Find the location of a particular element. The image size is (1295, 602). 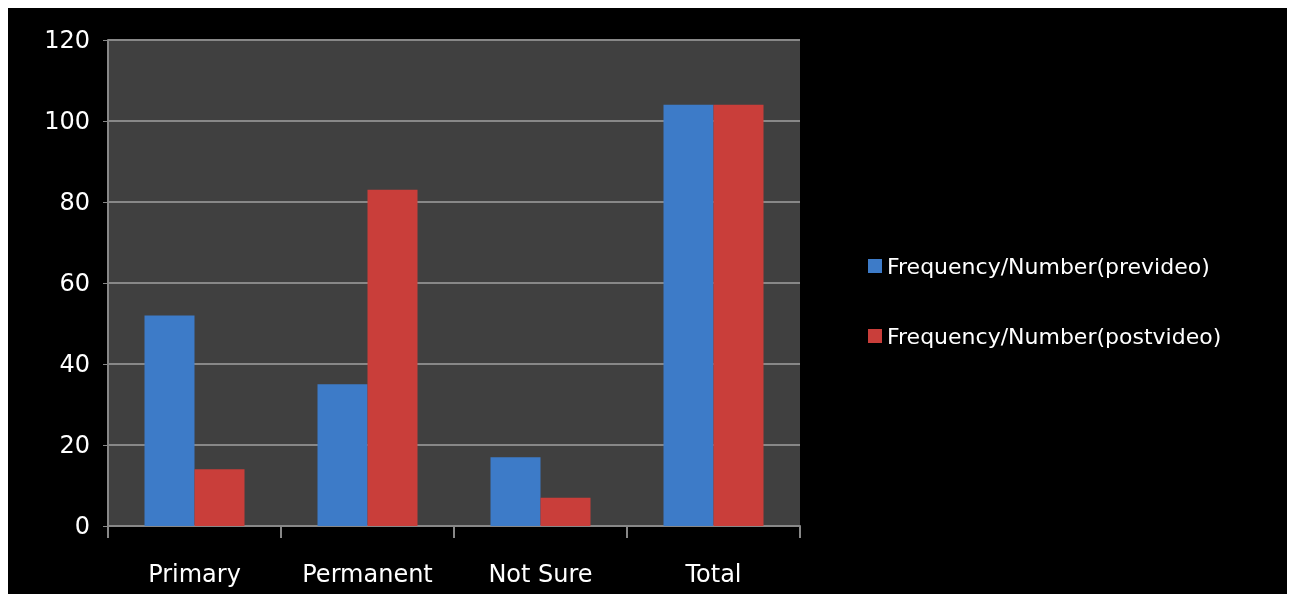

legend-label: Frequency/Number(prevideo) is located at coordinates (1048, 266).